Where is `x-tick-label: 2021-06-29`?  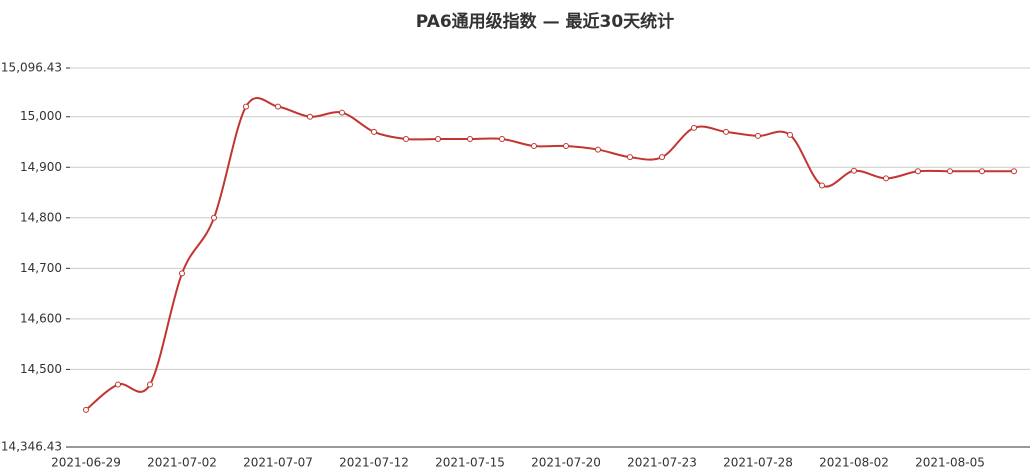
x-tick-label: 2021-06-29 is located at coordinates (86, 463).